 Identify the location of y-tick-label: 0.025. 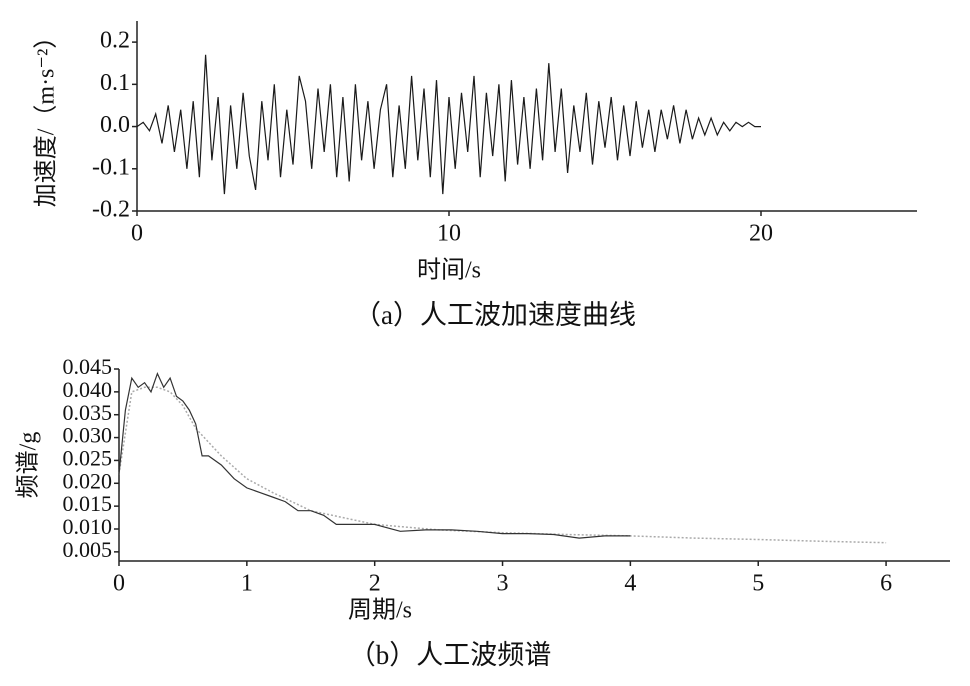
(88, 457).